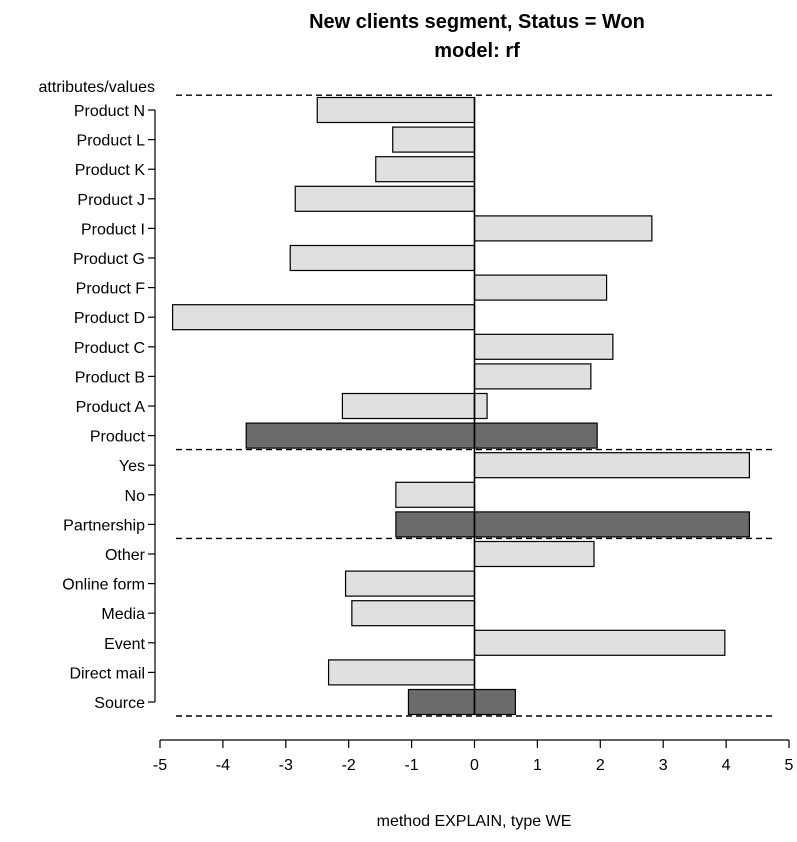 The height and width of the screenshot is (842, 797). What do you see at coordinates (543, 346) in the screenshot?
I see `bar-positive-product-c` at bounding box center [543, 346].